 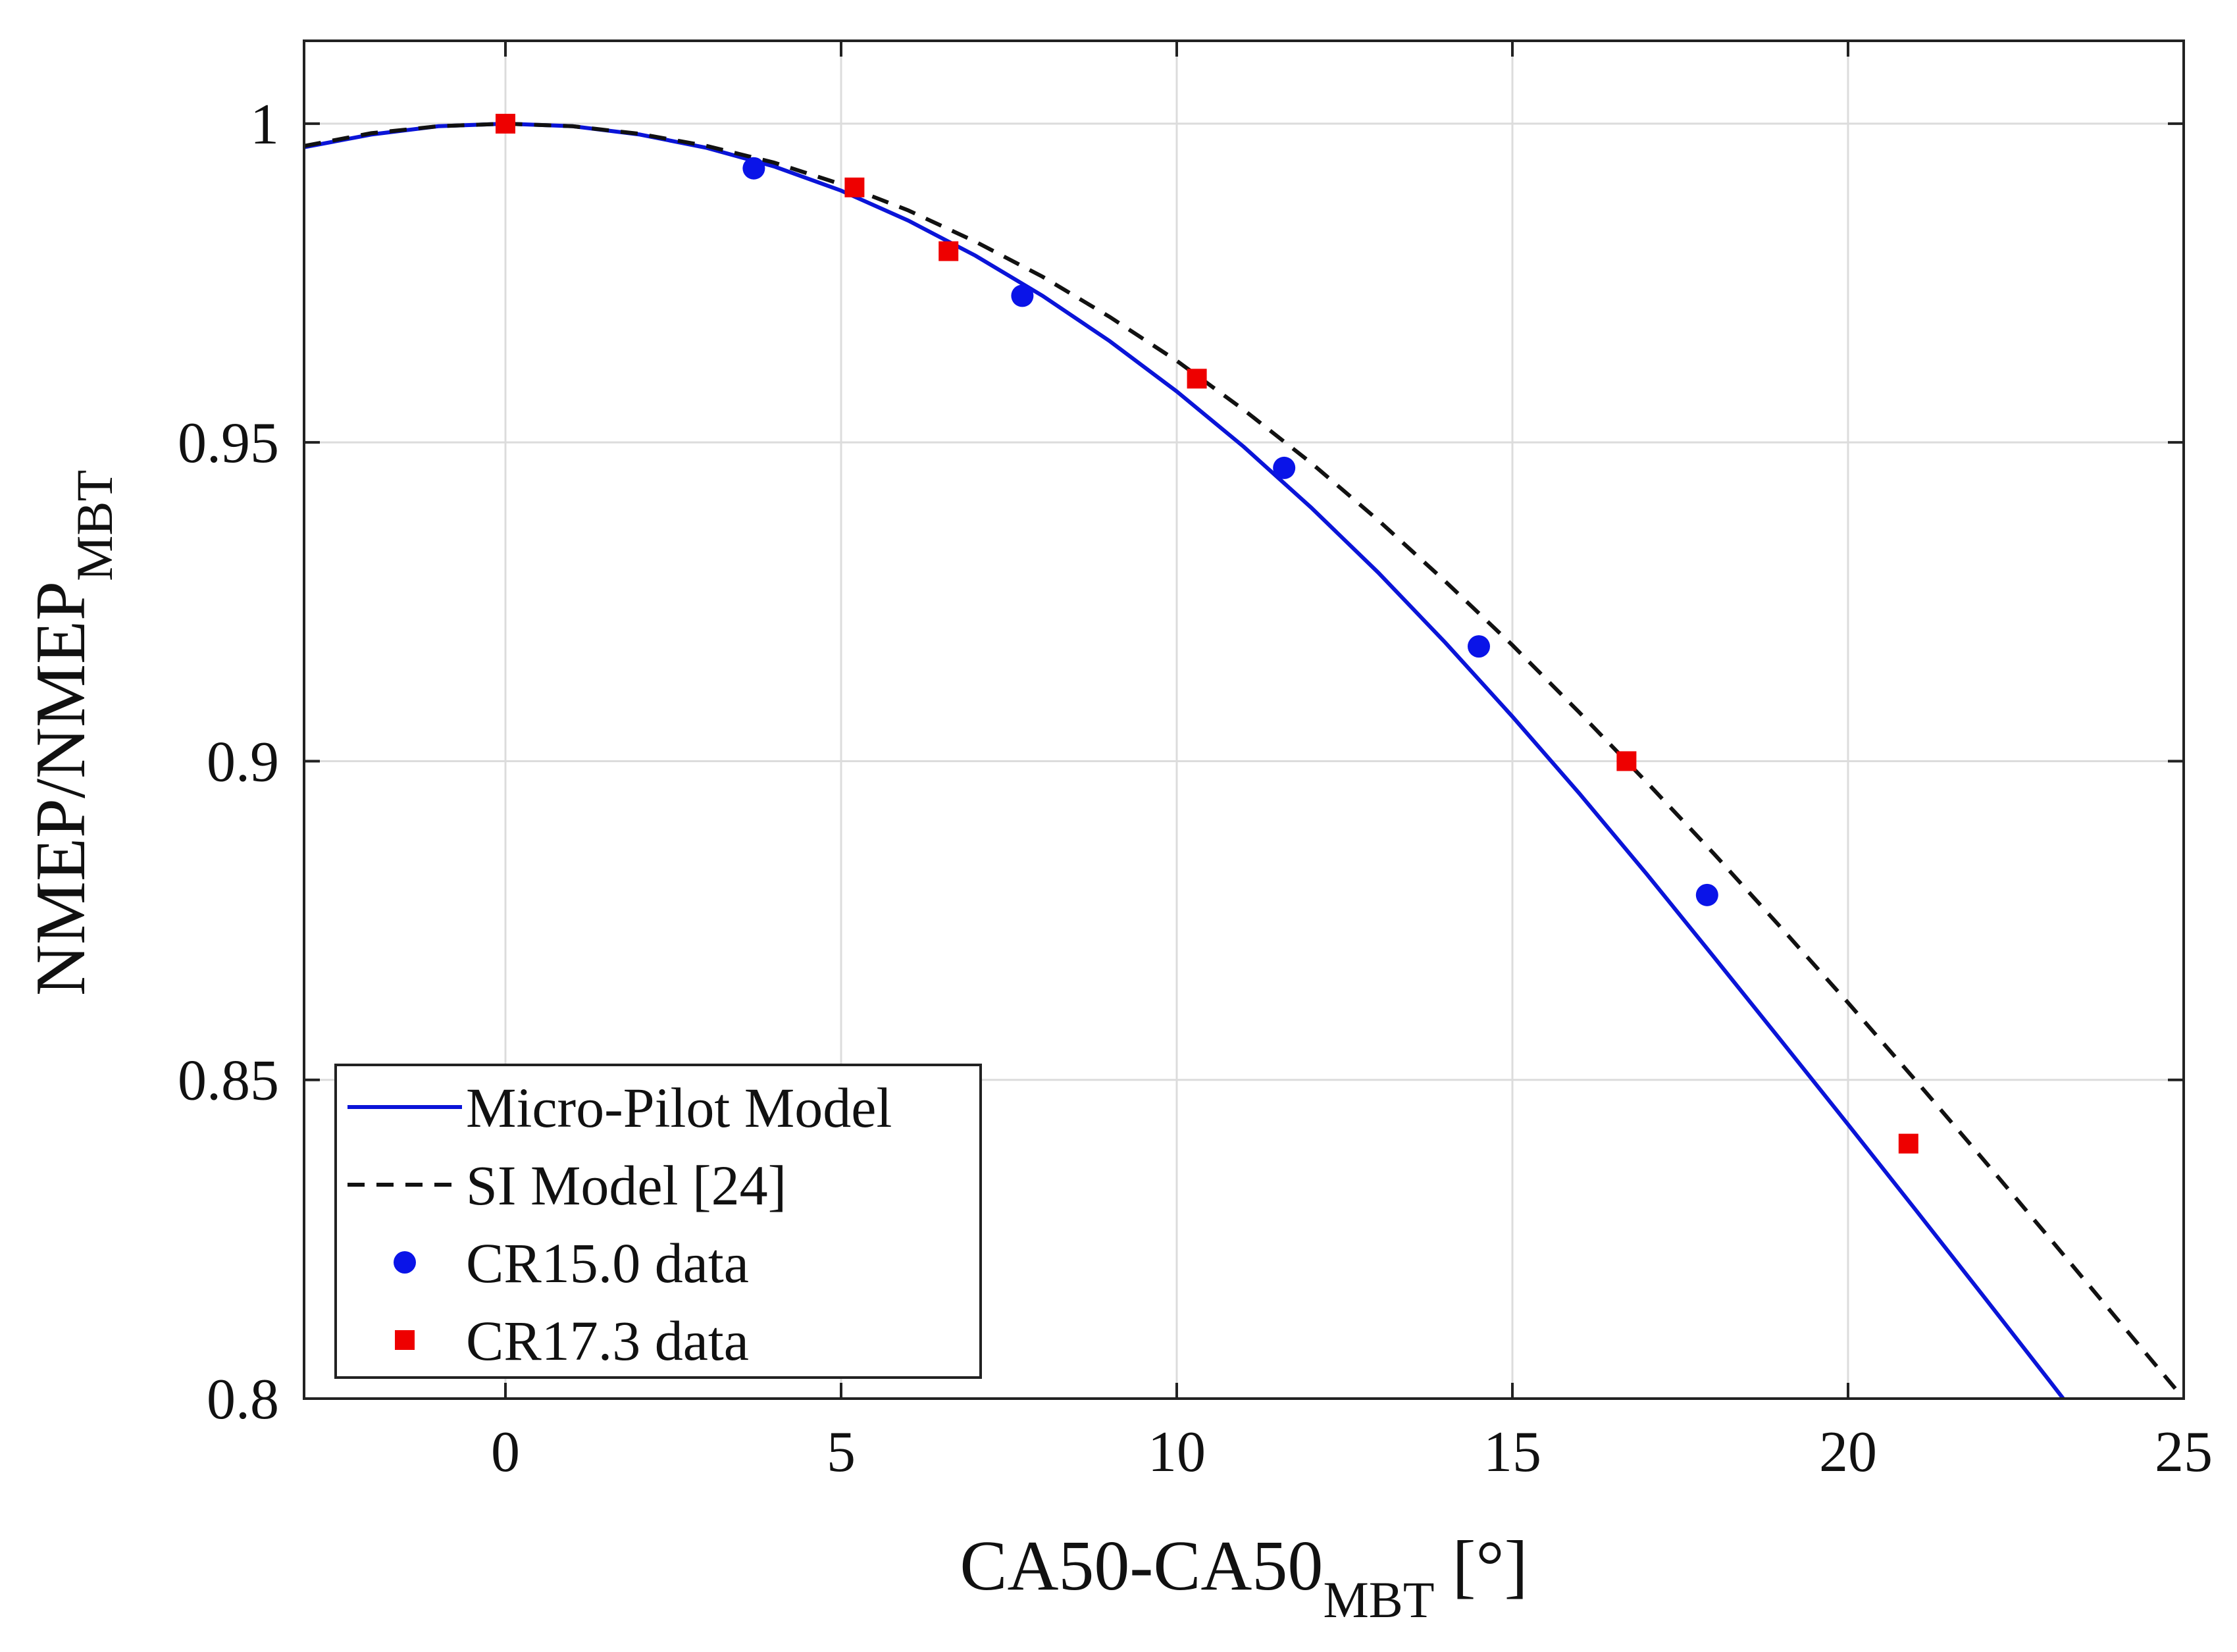 What do you see at coordinates (1177, 1452) in the screenshot?
I see `x-tick-label: 10` at bounding box center [1177, 1452].